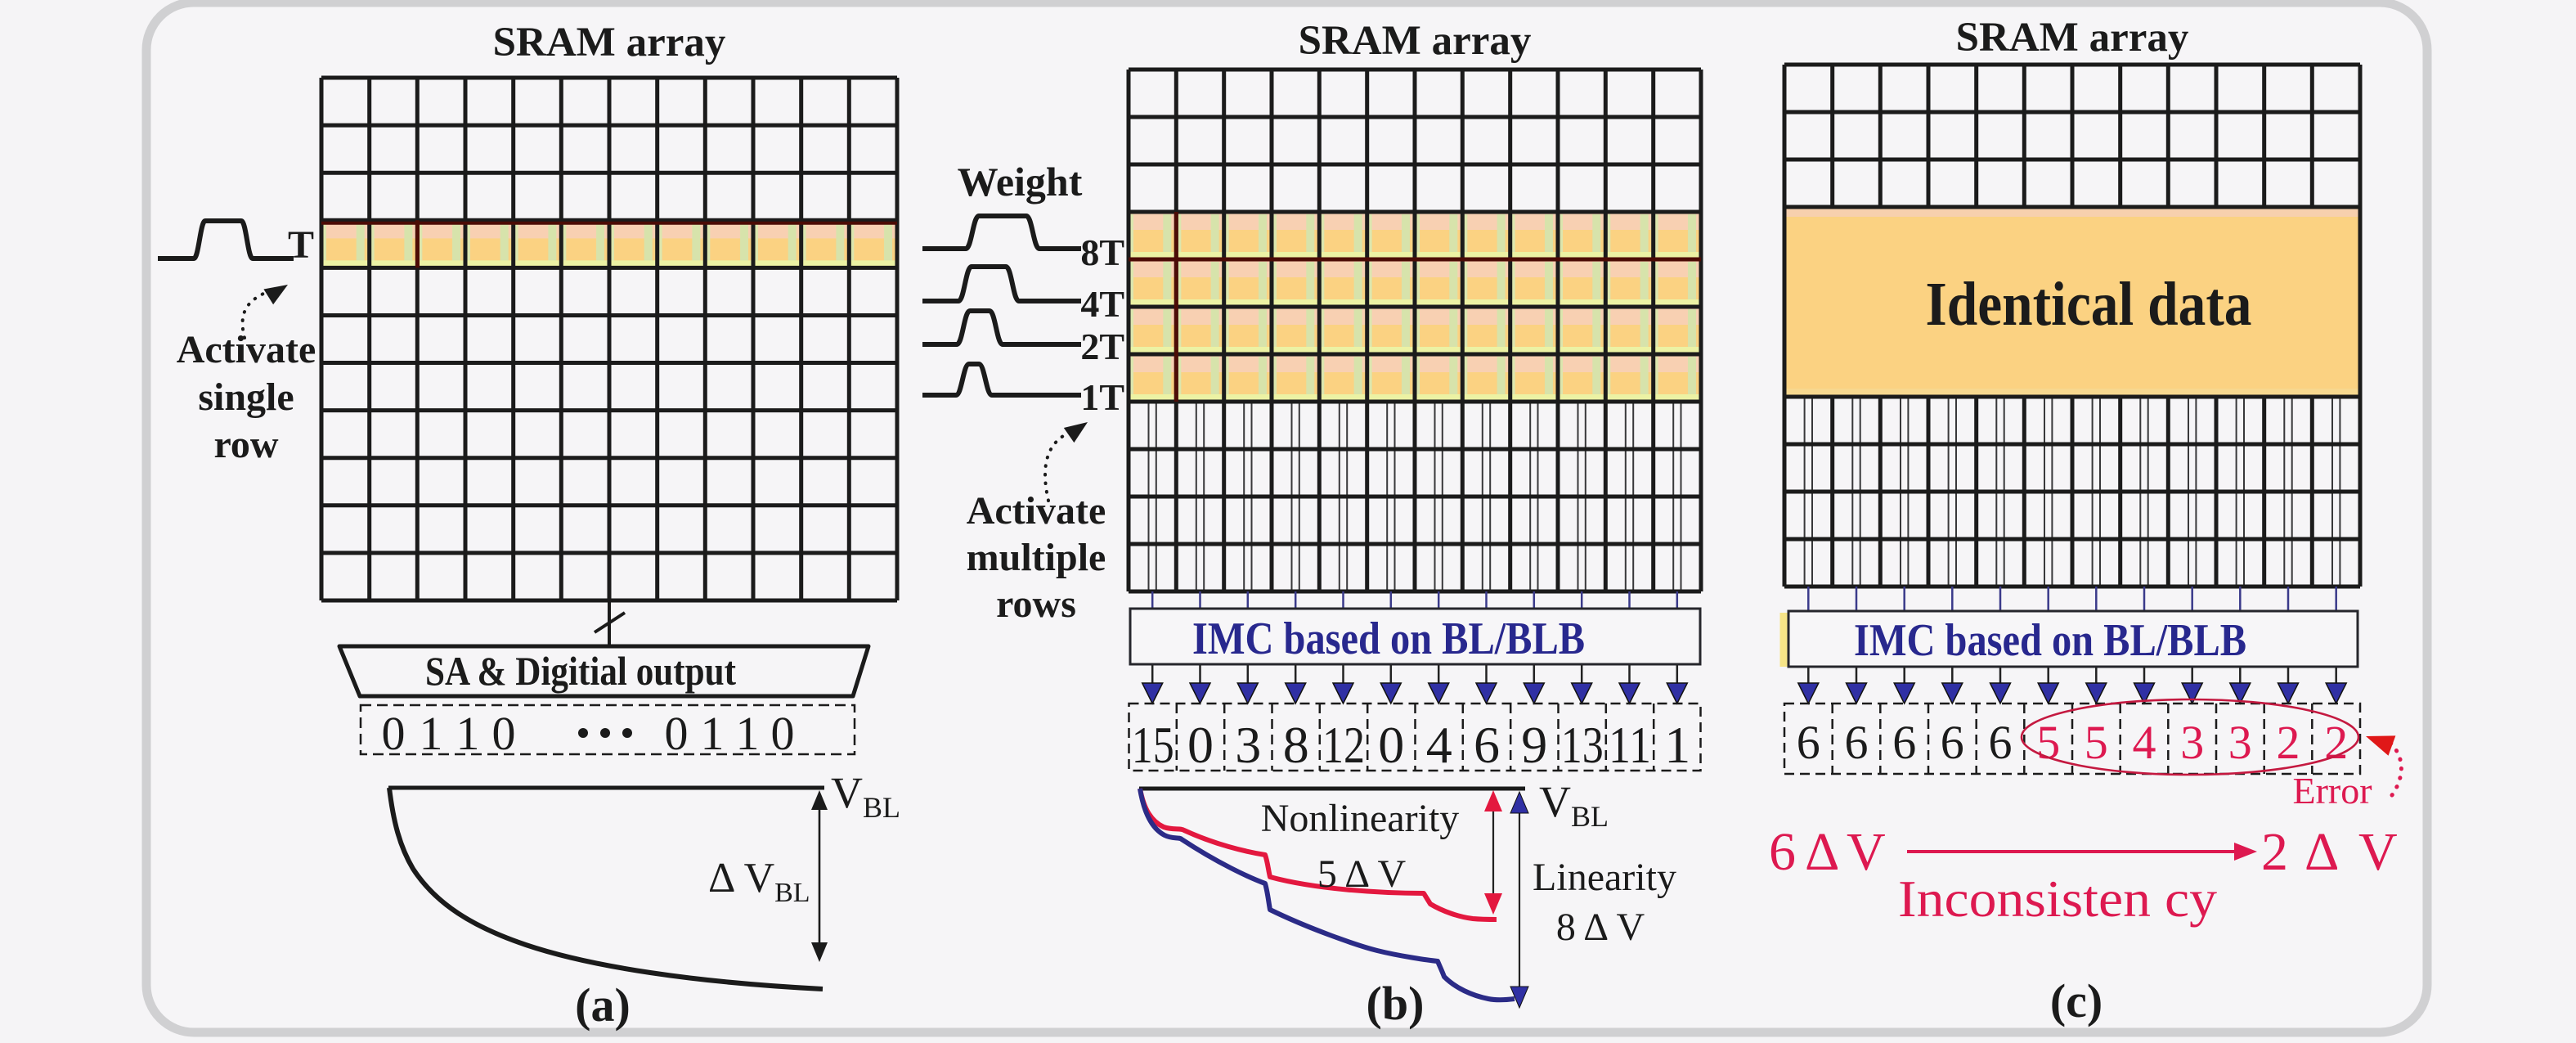  I want to click on svg-text: 5, so click(2097, 742).